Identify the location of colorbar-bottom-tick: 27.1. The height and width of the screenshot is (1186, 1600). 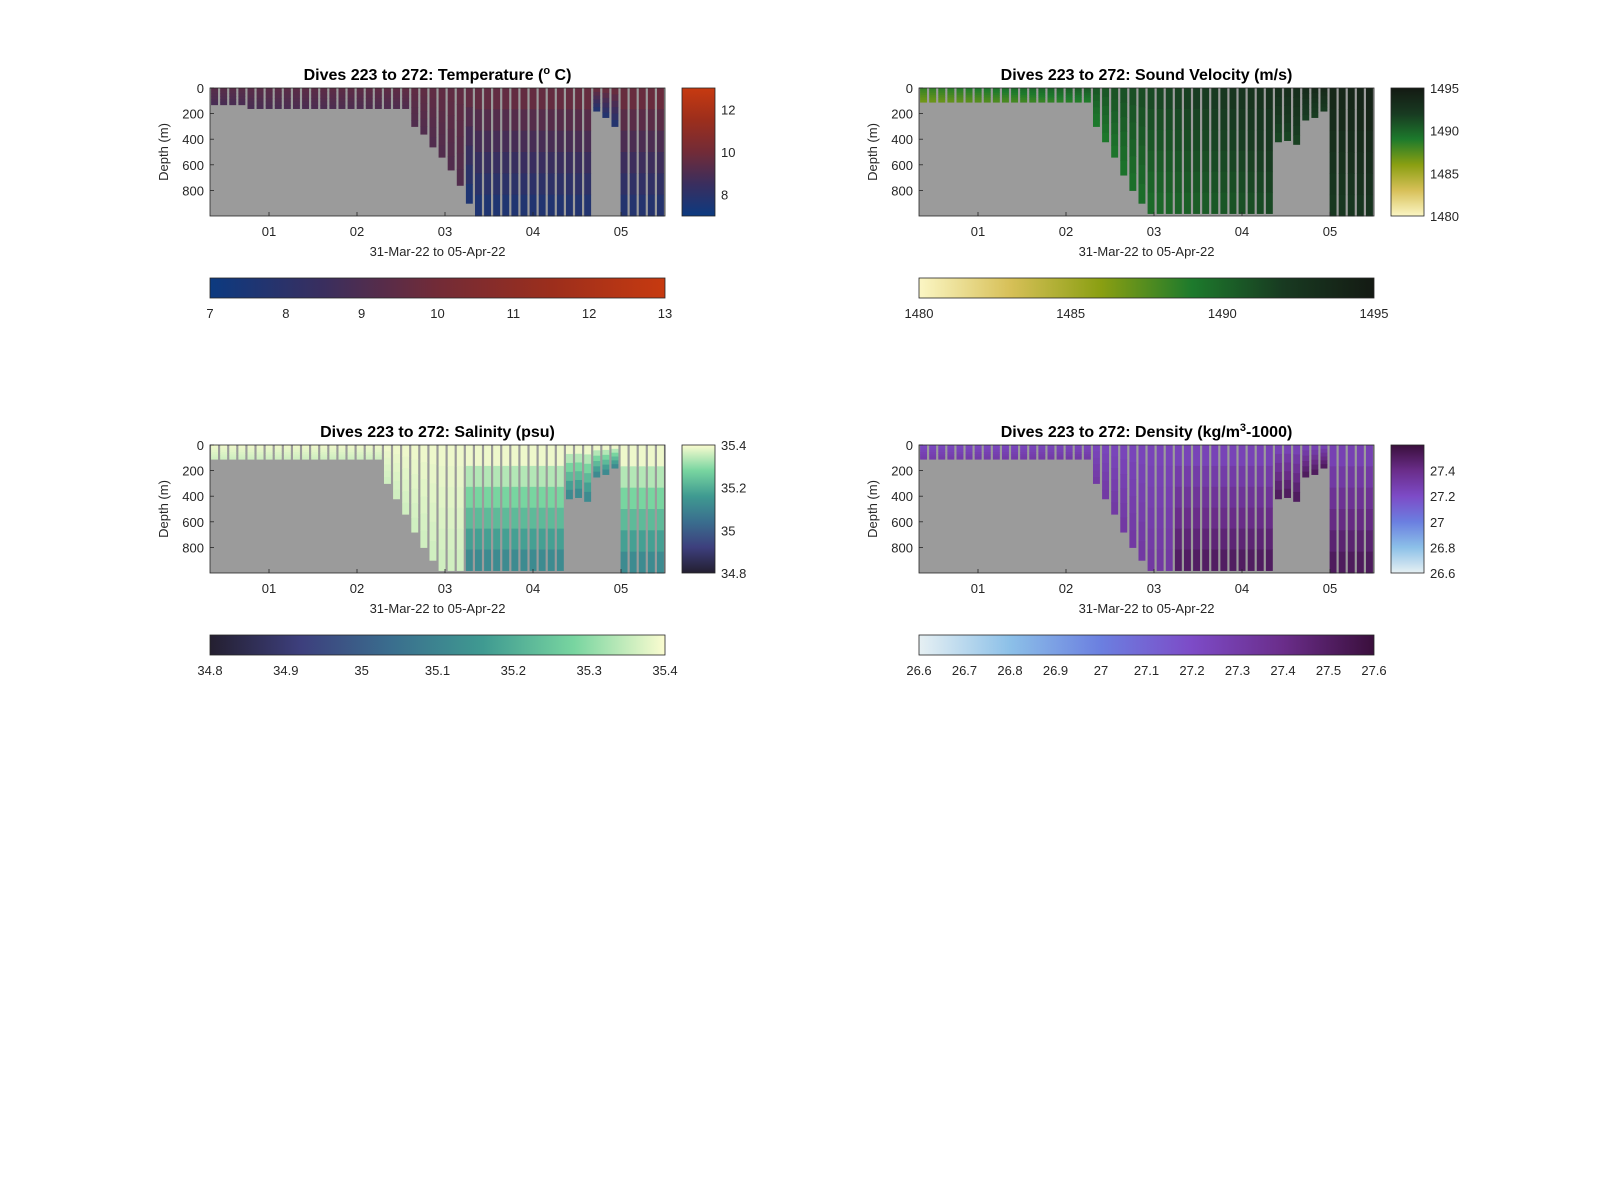
(1146, 670).